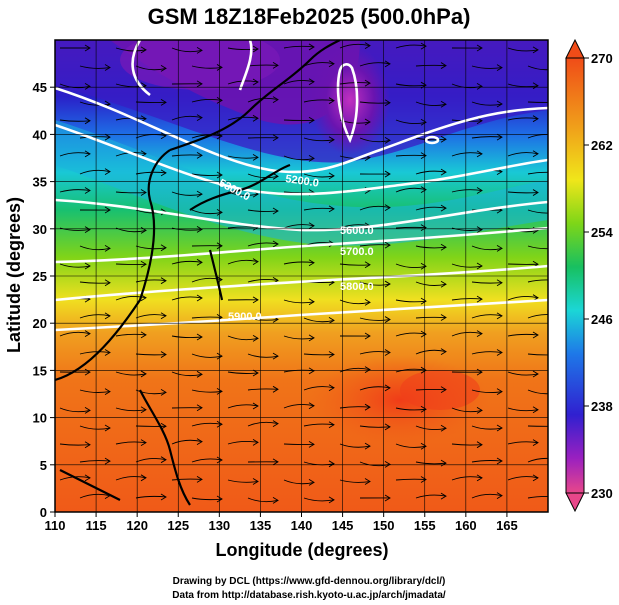  I want to click on y-tick-label: 30, so click(40, 229).